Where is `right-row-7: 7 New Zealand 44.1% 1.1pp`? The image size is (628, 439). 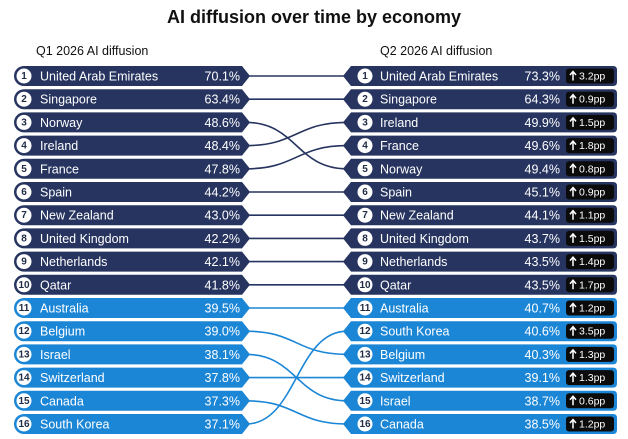 right-row-7: 7 New Zealand 44.1% 1.1pp is located at coordinates (480, 215).